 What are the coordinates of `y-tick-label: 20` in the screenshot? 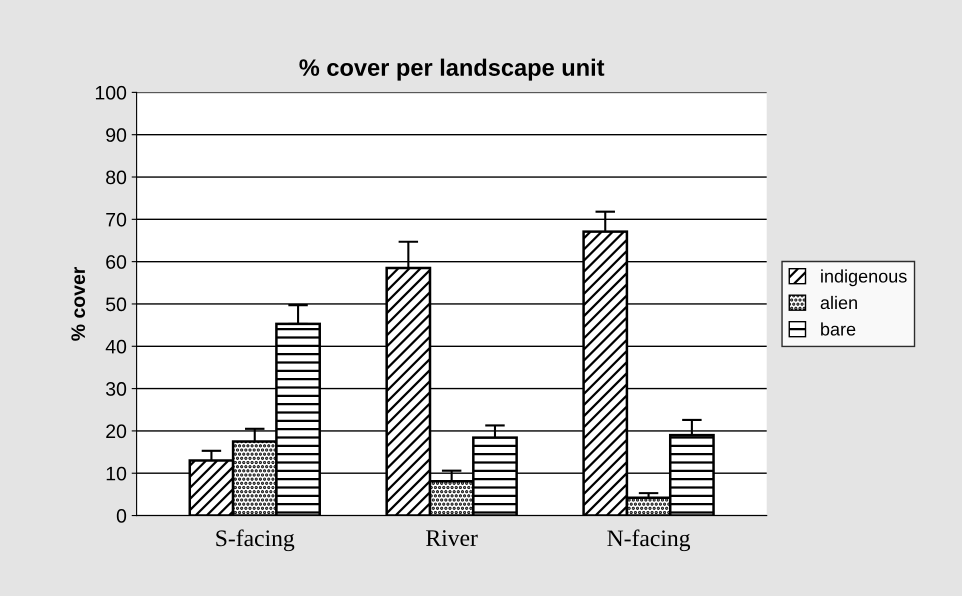 It's located at (116, 431).